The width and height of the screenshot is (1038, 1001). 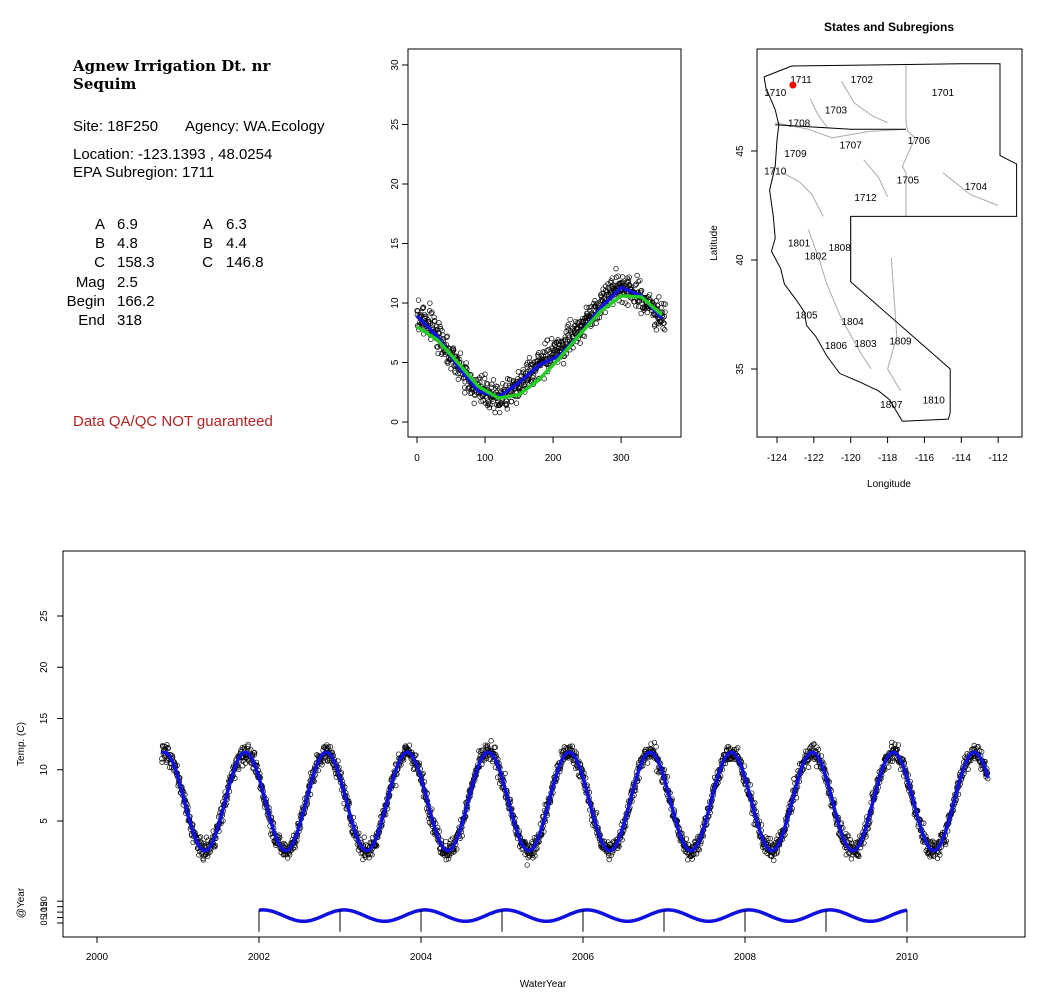 What do you see at coordinates (864, 102) in the screenshot?
I see `map-subregion-boundary` at bounding box center [864, 102].